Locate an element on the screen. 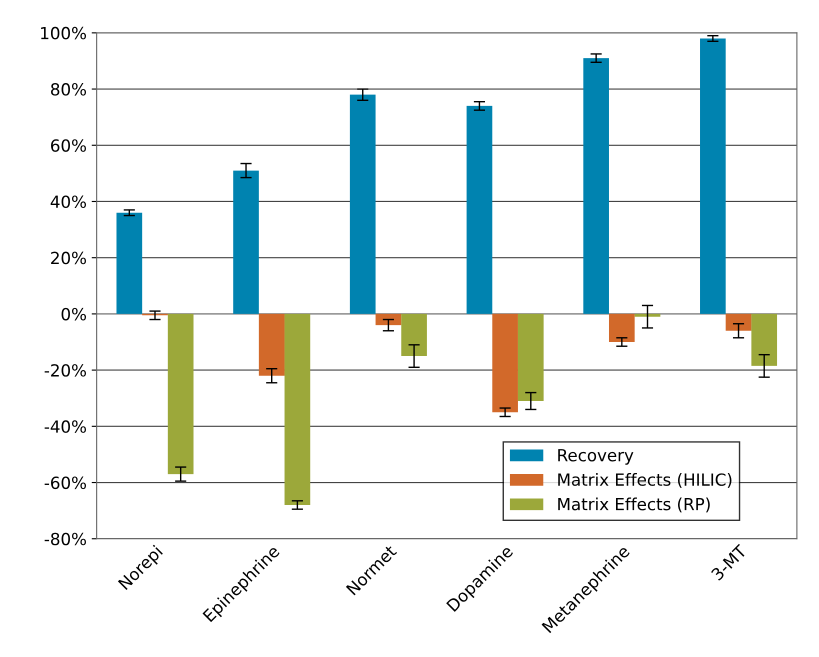 Image resolution: width=819 pixels, height=657 pixels. y-tick-label: 20% is located at coordinates (68, 258).